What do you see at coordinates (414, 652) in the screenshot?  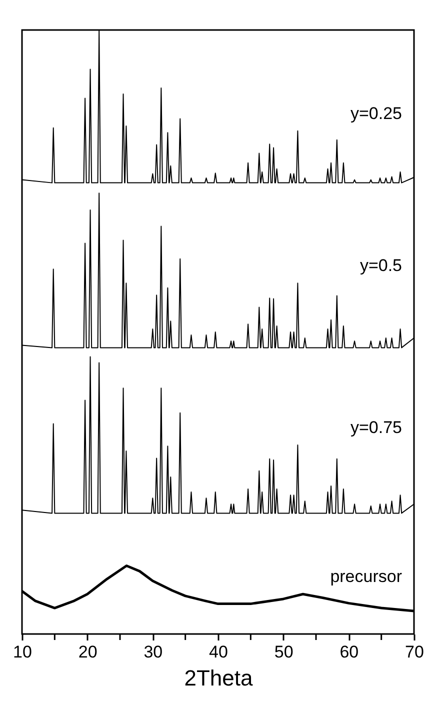 I see `x-tick-label: 70` at bounding box center [414, 652].